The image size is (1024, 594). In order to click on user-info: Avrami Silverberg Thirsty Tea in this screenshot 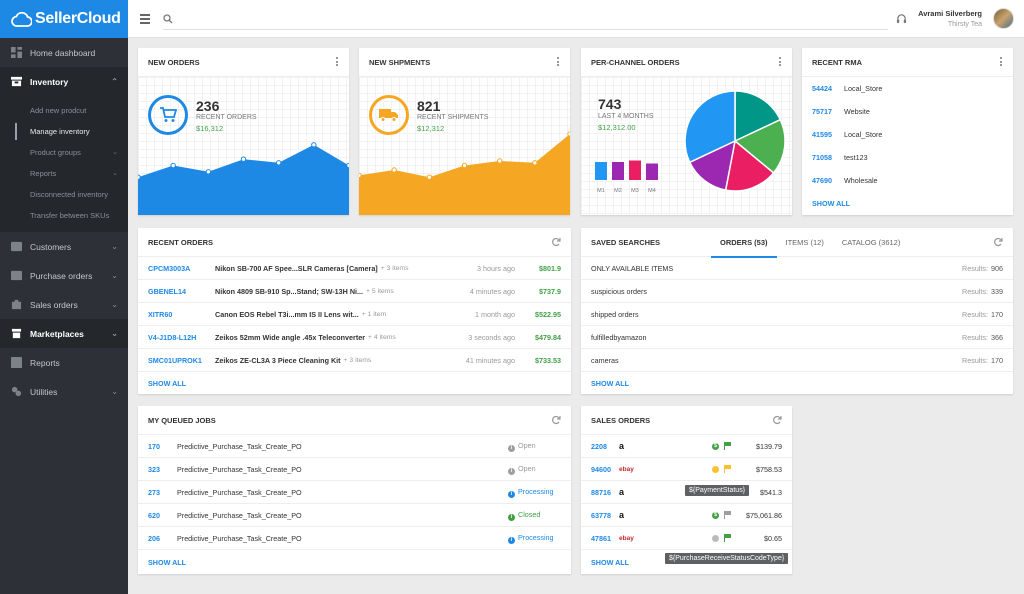, I will do `click(950, 18)`.